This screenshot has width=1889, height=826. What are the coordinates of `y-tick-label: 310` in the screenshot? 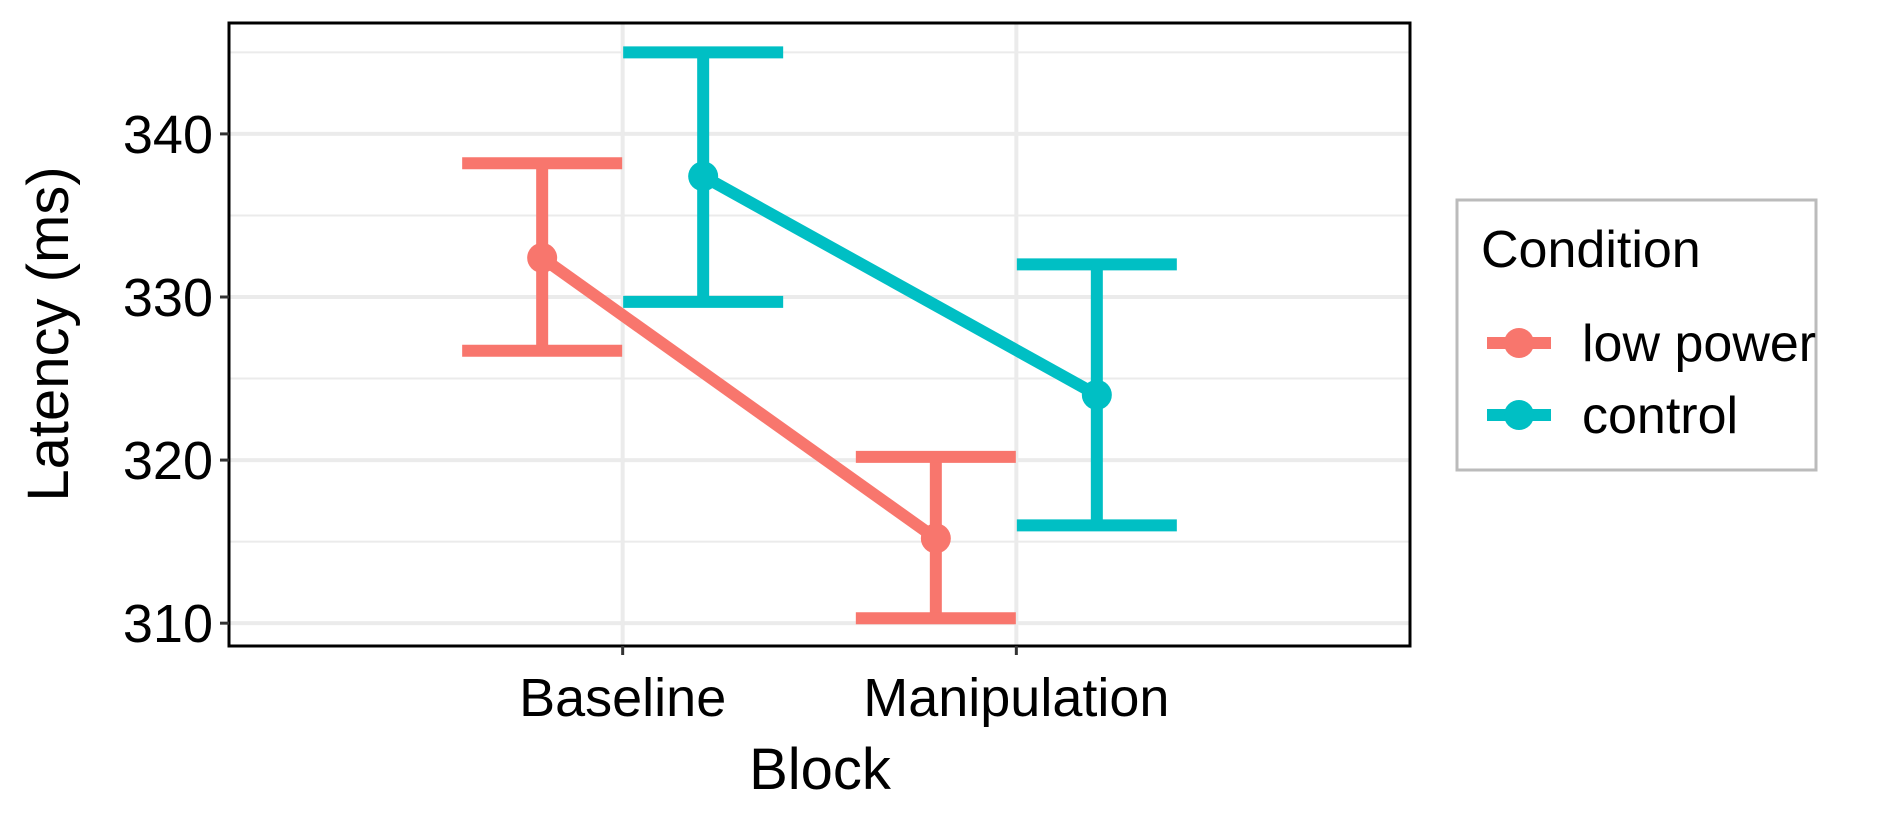 It's located at (168, 624).